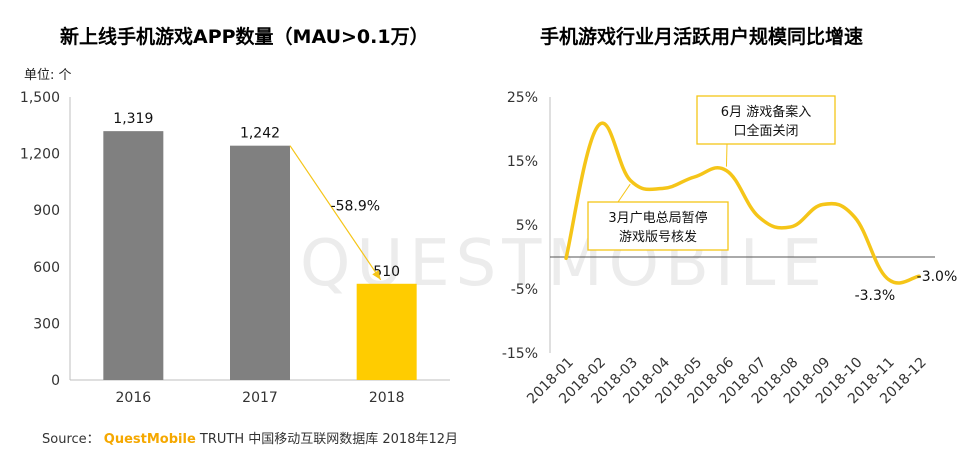  I want to click on decline-arrow, so click(335, 213).